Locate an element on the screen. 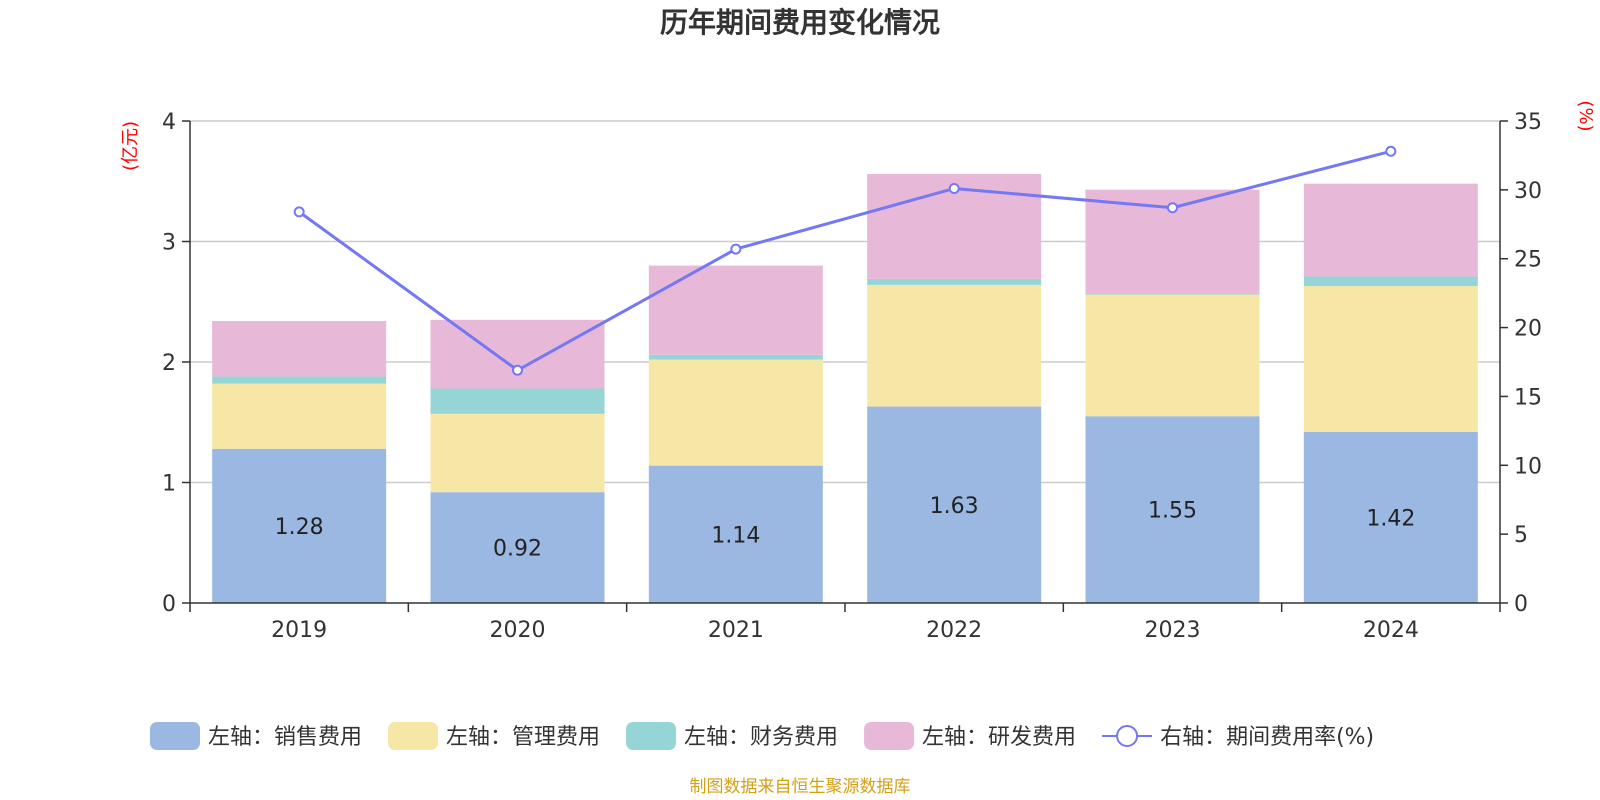 The image size is (1600, 800). x-tick-label: 2024 is located at coordinates (1391, 630).